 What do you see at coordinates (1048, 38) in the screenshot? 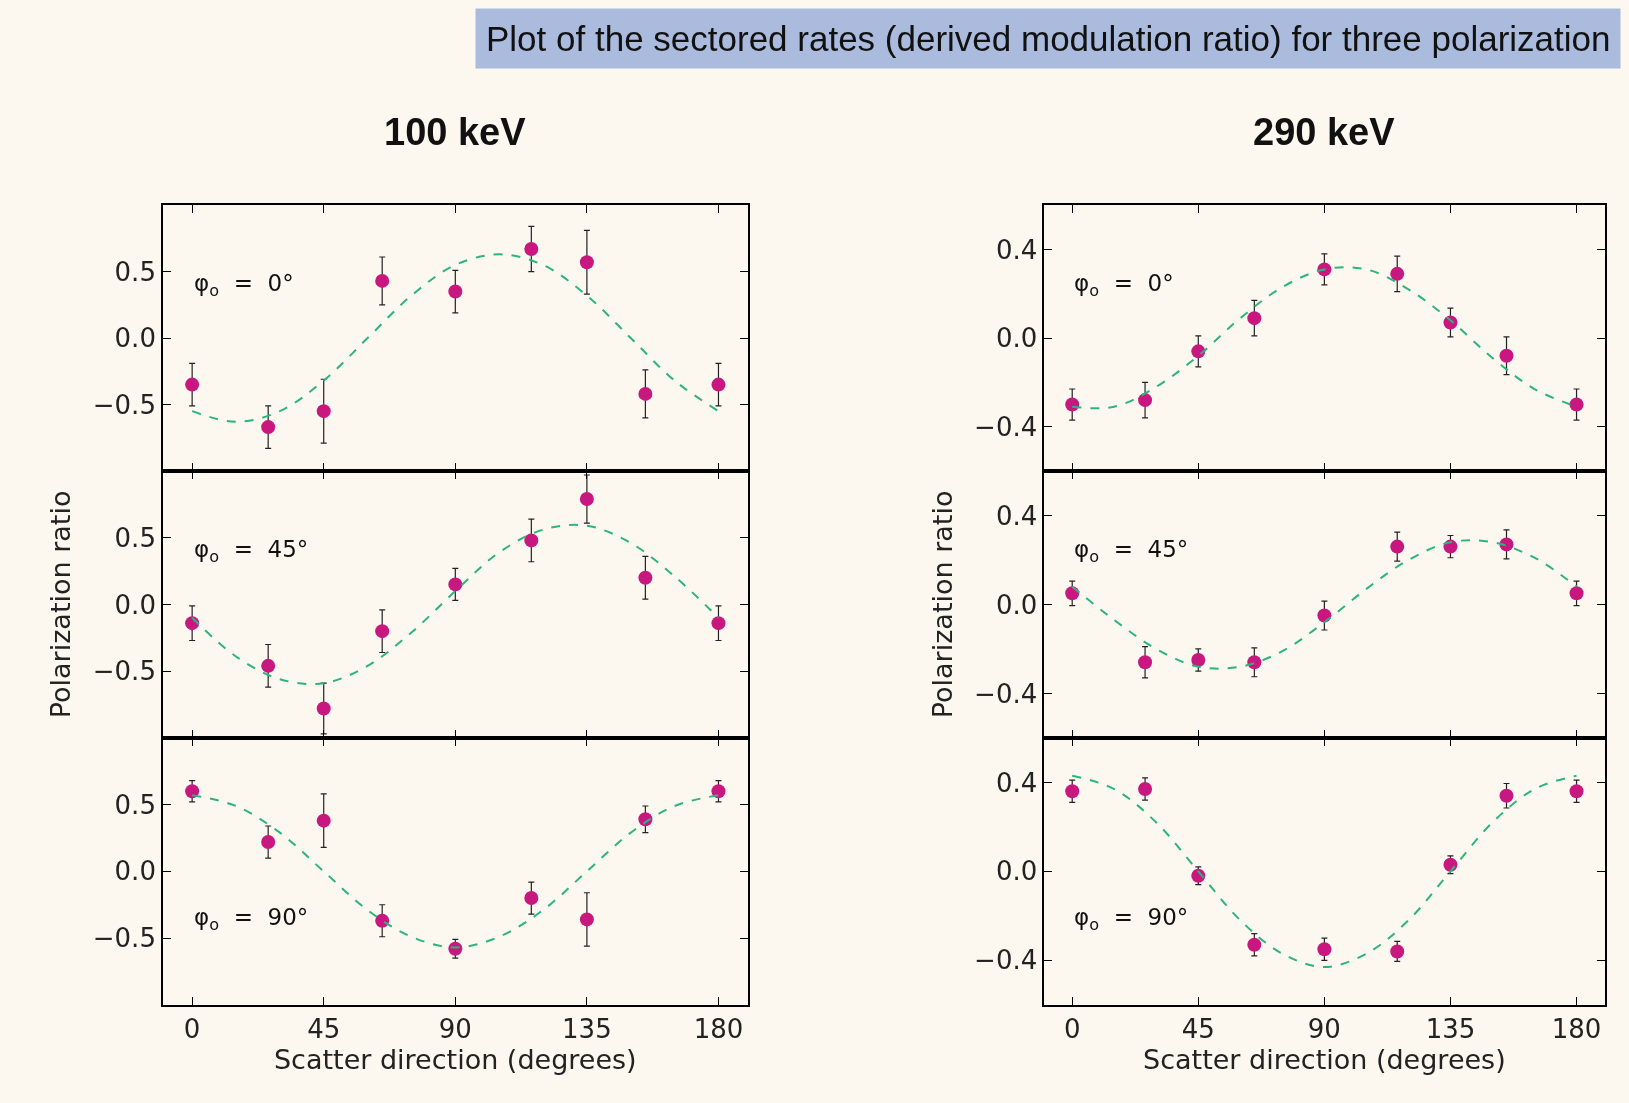
I see `text: Plot of the sectored rates (derived modulation ratio) for three polarization` at bounding box center [1048, 38].